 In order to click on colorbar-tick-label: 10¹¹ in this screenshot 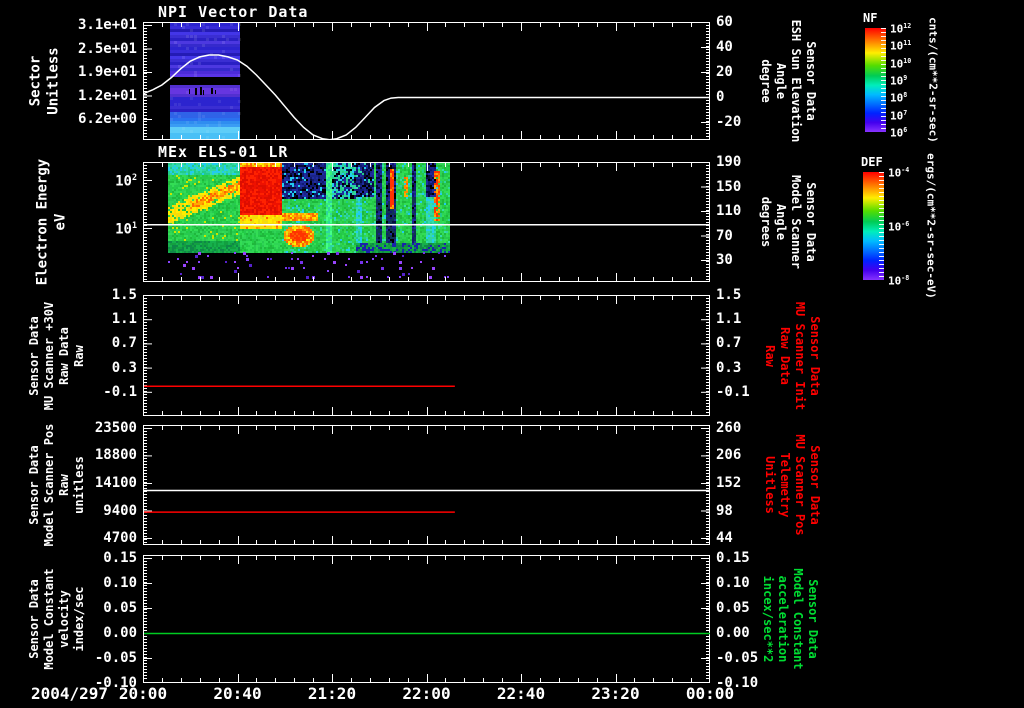, I will do `click(901, 46)`.